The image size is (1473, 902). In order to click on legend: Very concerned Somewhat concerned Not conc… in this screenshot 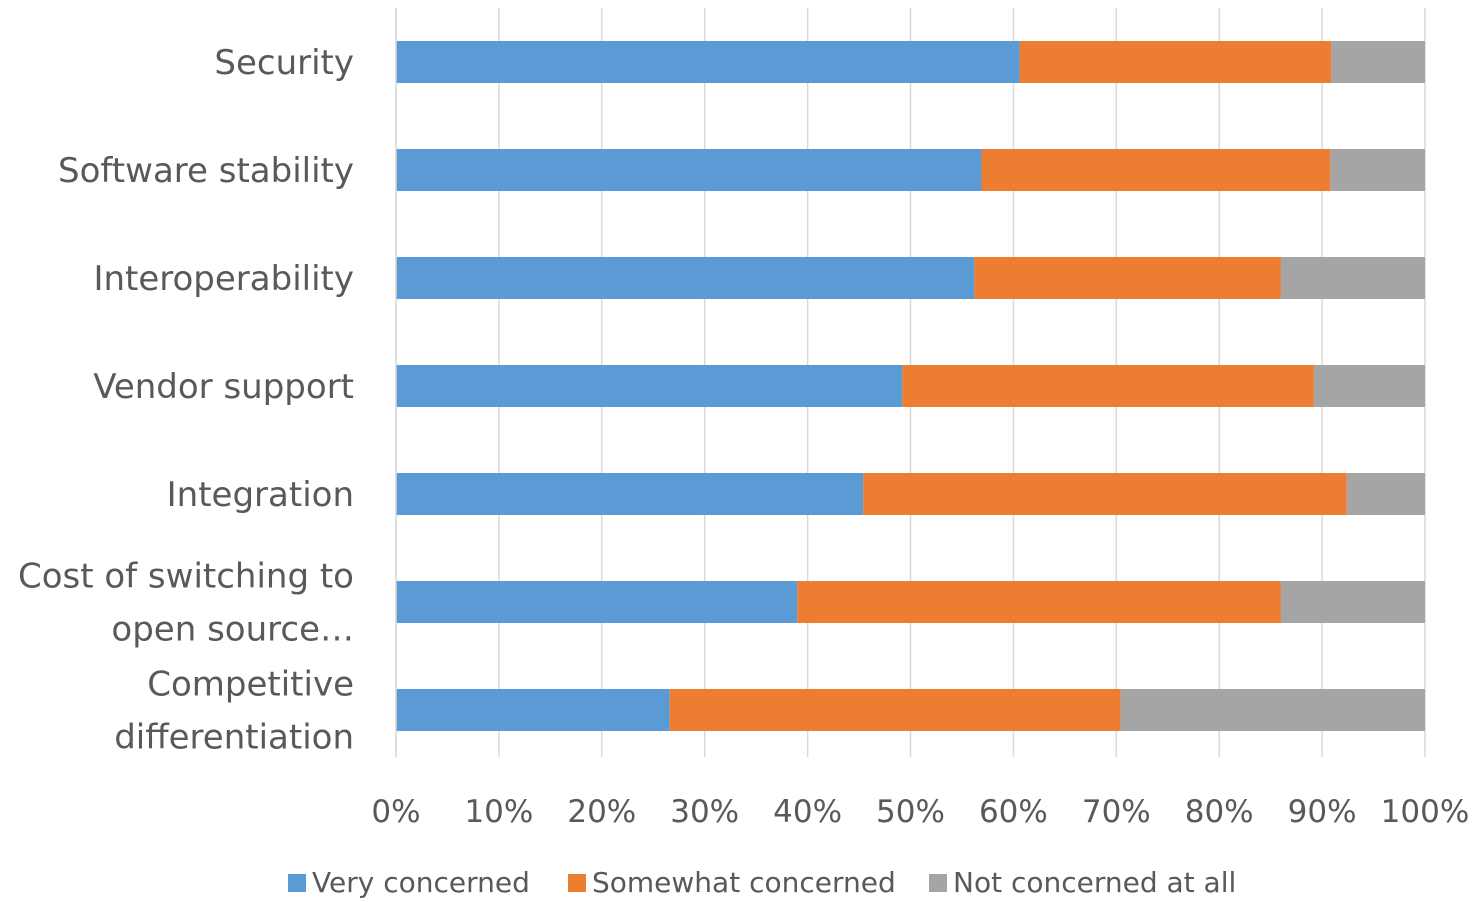, I will do `click(762, 882)`.